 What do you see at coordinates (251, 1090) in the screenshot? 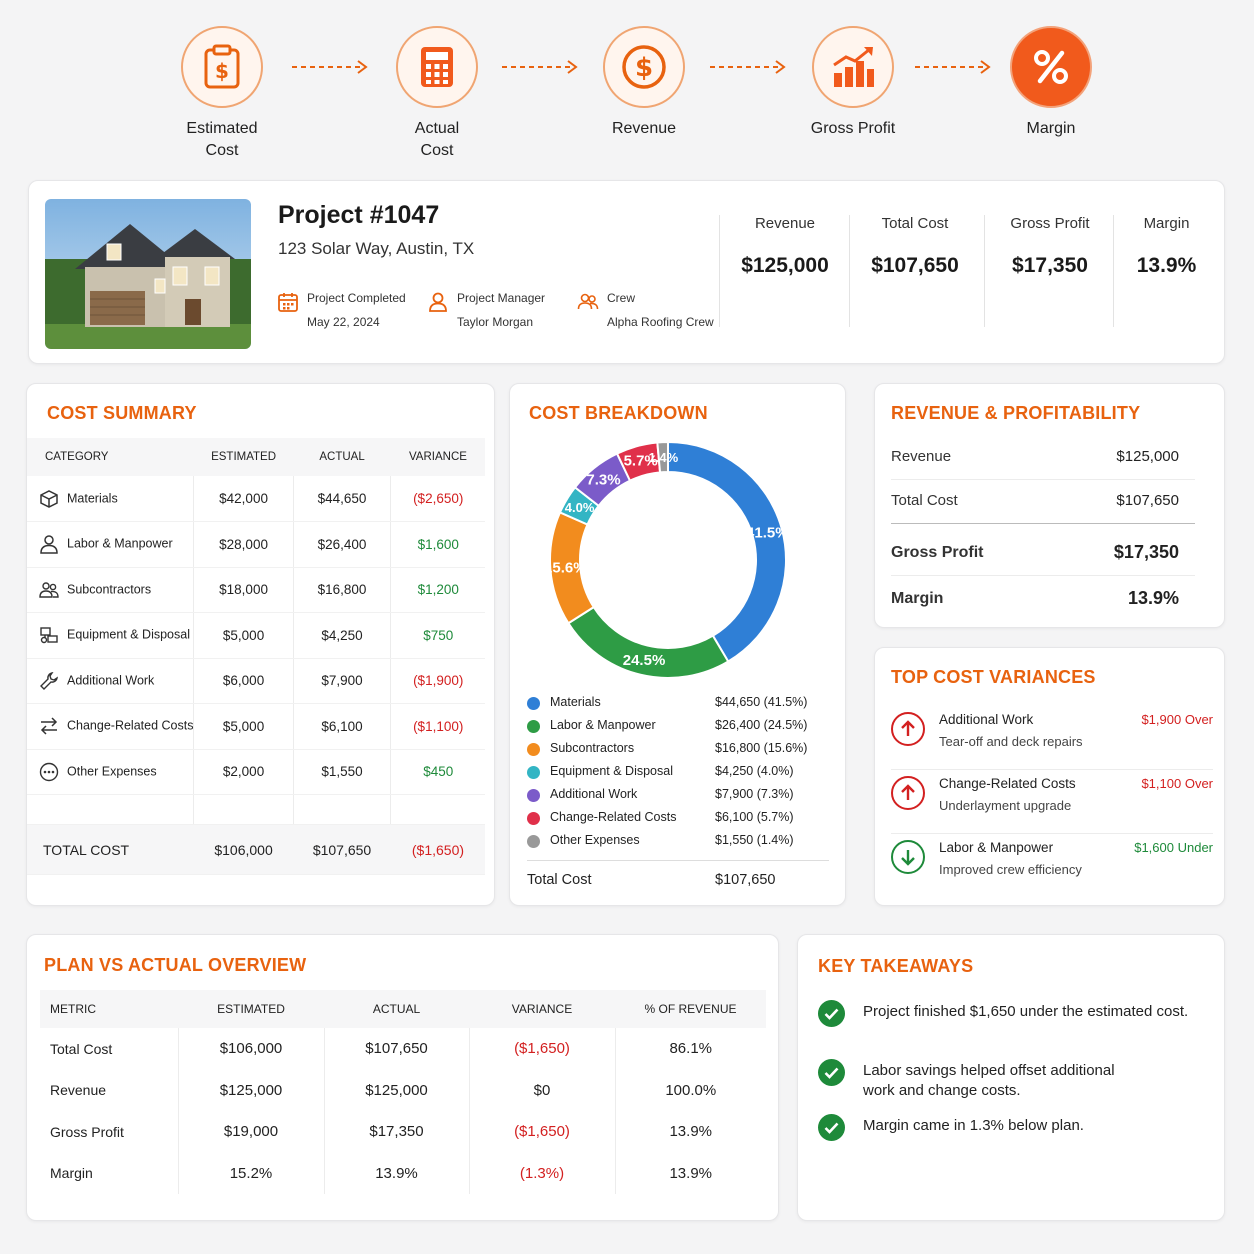
I see `estimated-cell: $125,000` at bounding box center [251, 1090].